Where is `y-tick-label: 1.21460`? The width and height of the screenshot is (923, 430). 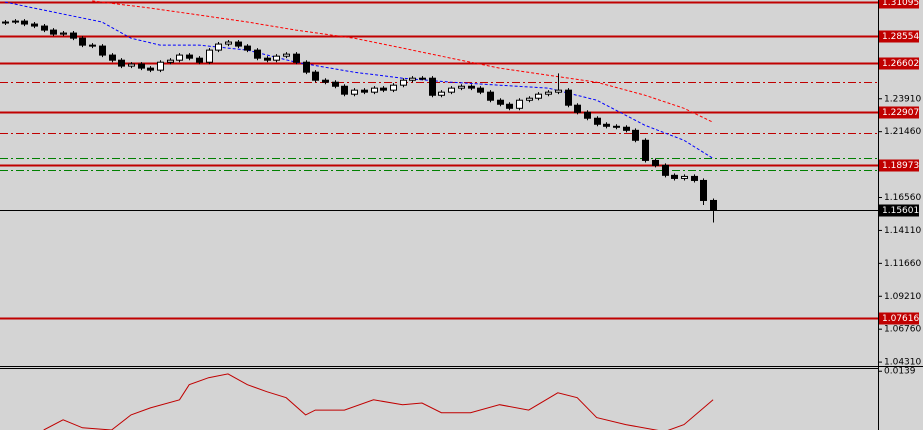 y-tick-label: 1.21460 is located at coordinates (902, 132).